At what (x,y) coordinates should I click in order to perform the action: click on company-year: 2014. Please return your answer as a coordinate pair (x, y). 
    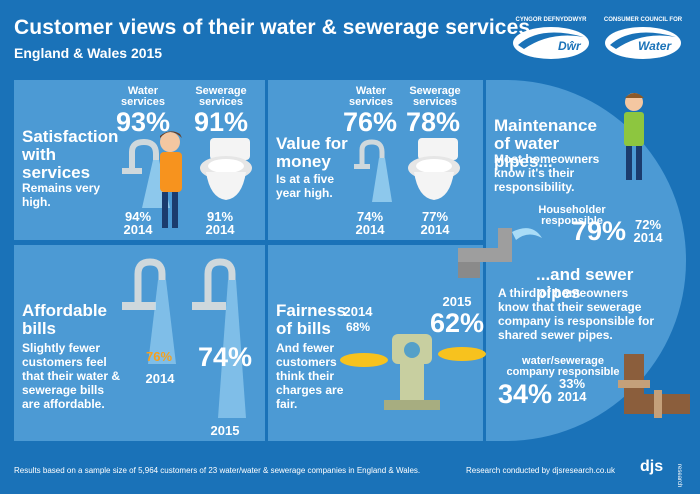
    Looking at the image, I should click on (572, 396).